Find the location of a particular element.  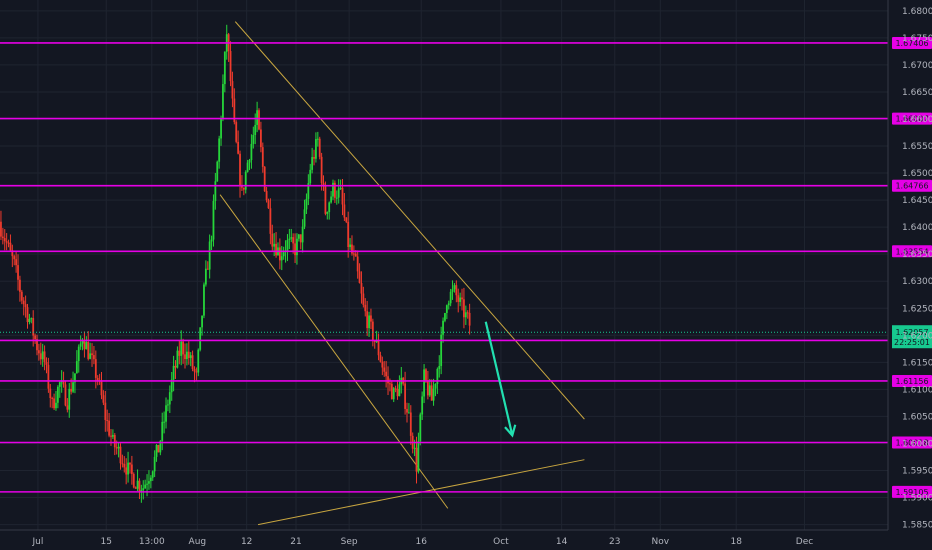

price-tick-label: 1.64500 is located at coordinates (917, 201).